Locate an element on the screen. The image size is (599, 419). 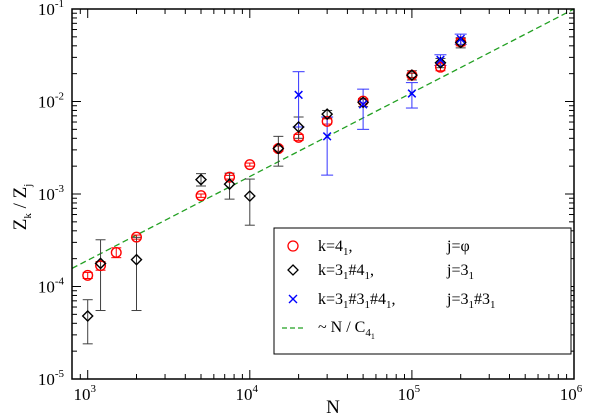
legend-k-1: k=4 is located at coordinates (330, 246).